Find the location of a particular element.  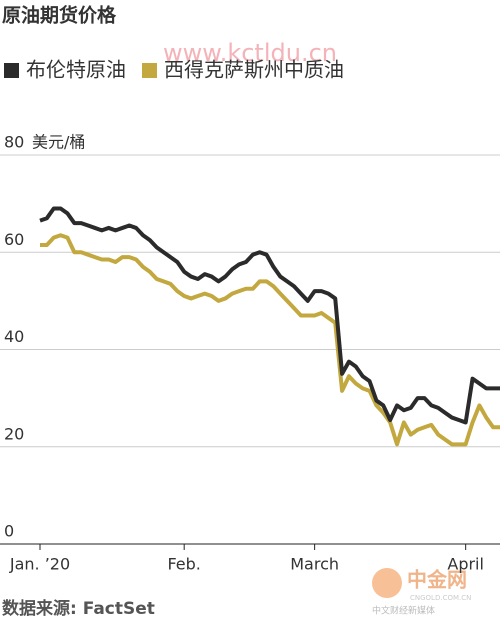

y-tick-label: 60 is located at coordinates (14, 239).